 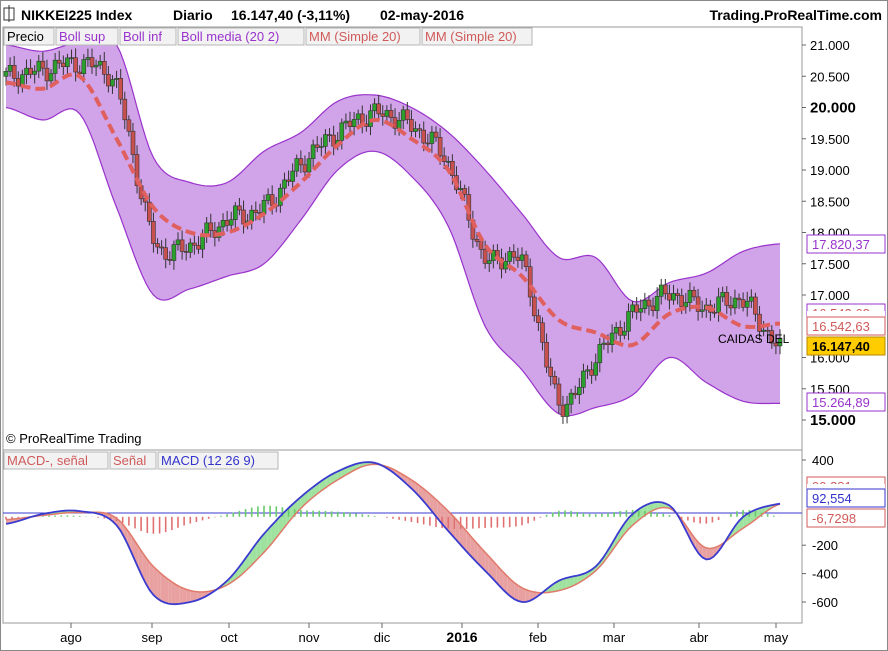 I want to click on price-badge-label: 16.147,40, so click(x=841, y=346).